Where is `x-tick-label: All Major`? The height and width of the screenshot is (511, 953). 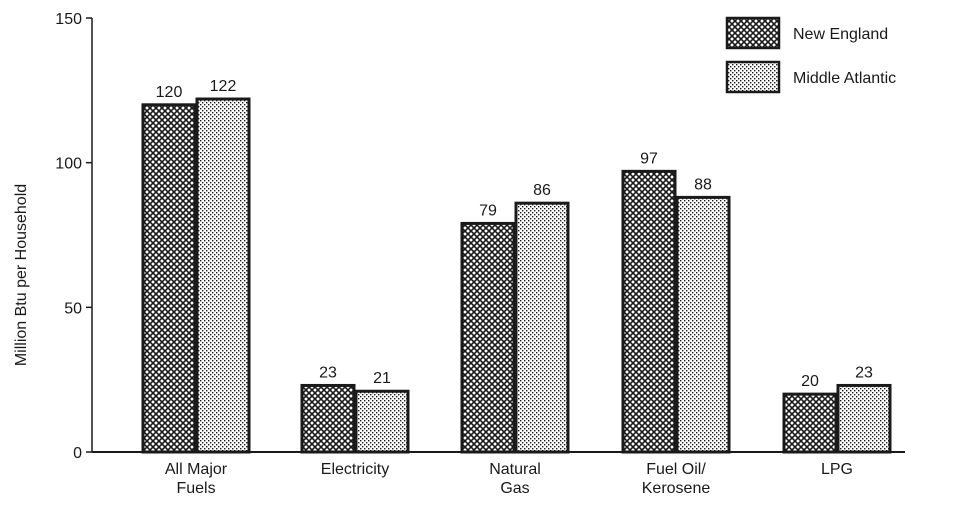 x-tick-label: All Major is located at coordinates (196, 469).